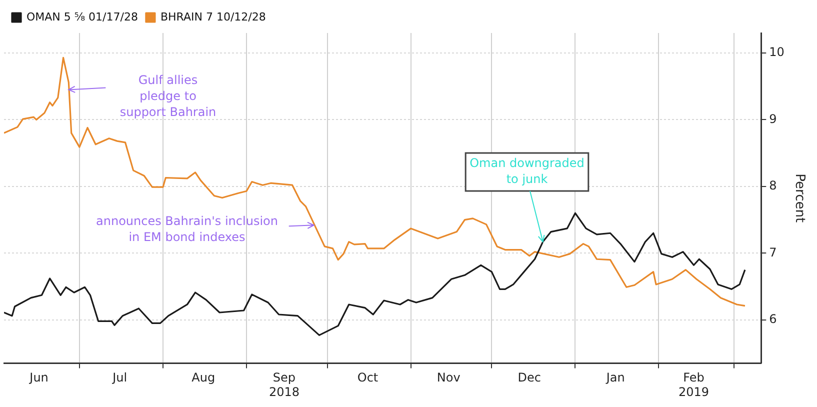 Image resolution: width=817 pixels, height=407 pixels. Describe the element at coordinates (530, 377) in the screenshot. I see `x-tick-label: Dec` at that location.